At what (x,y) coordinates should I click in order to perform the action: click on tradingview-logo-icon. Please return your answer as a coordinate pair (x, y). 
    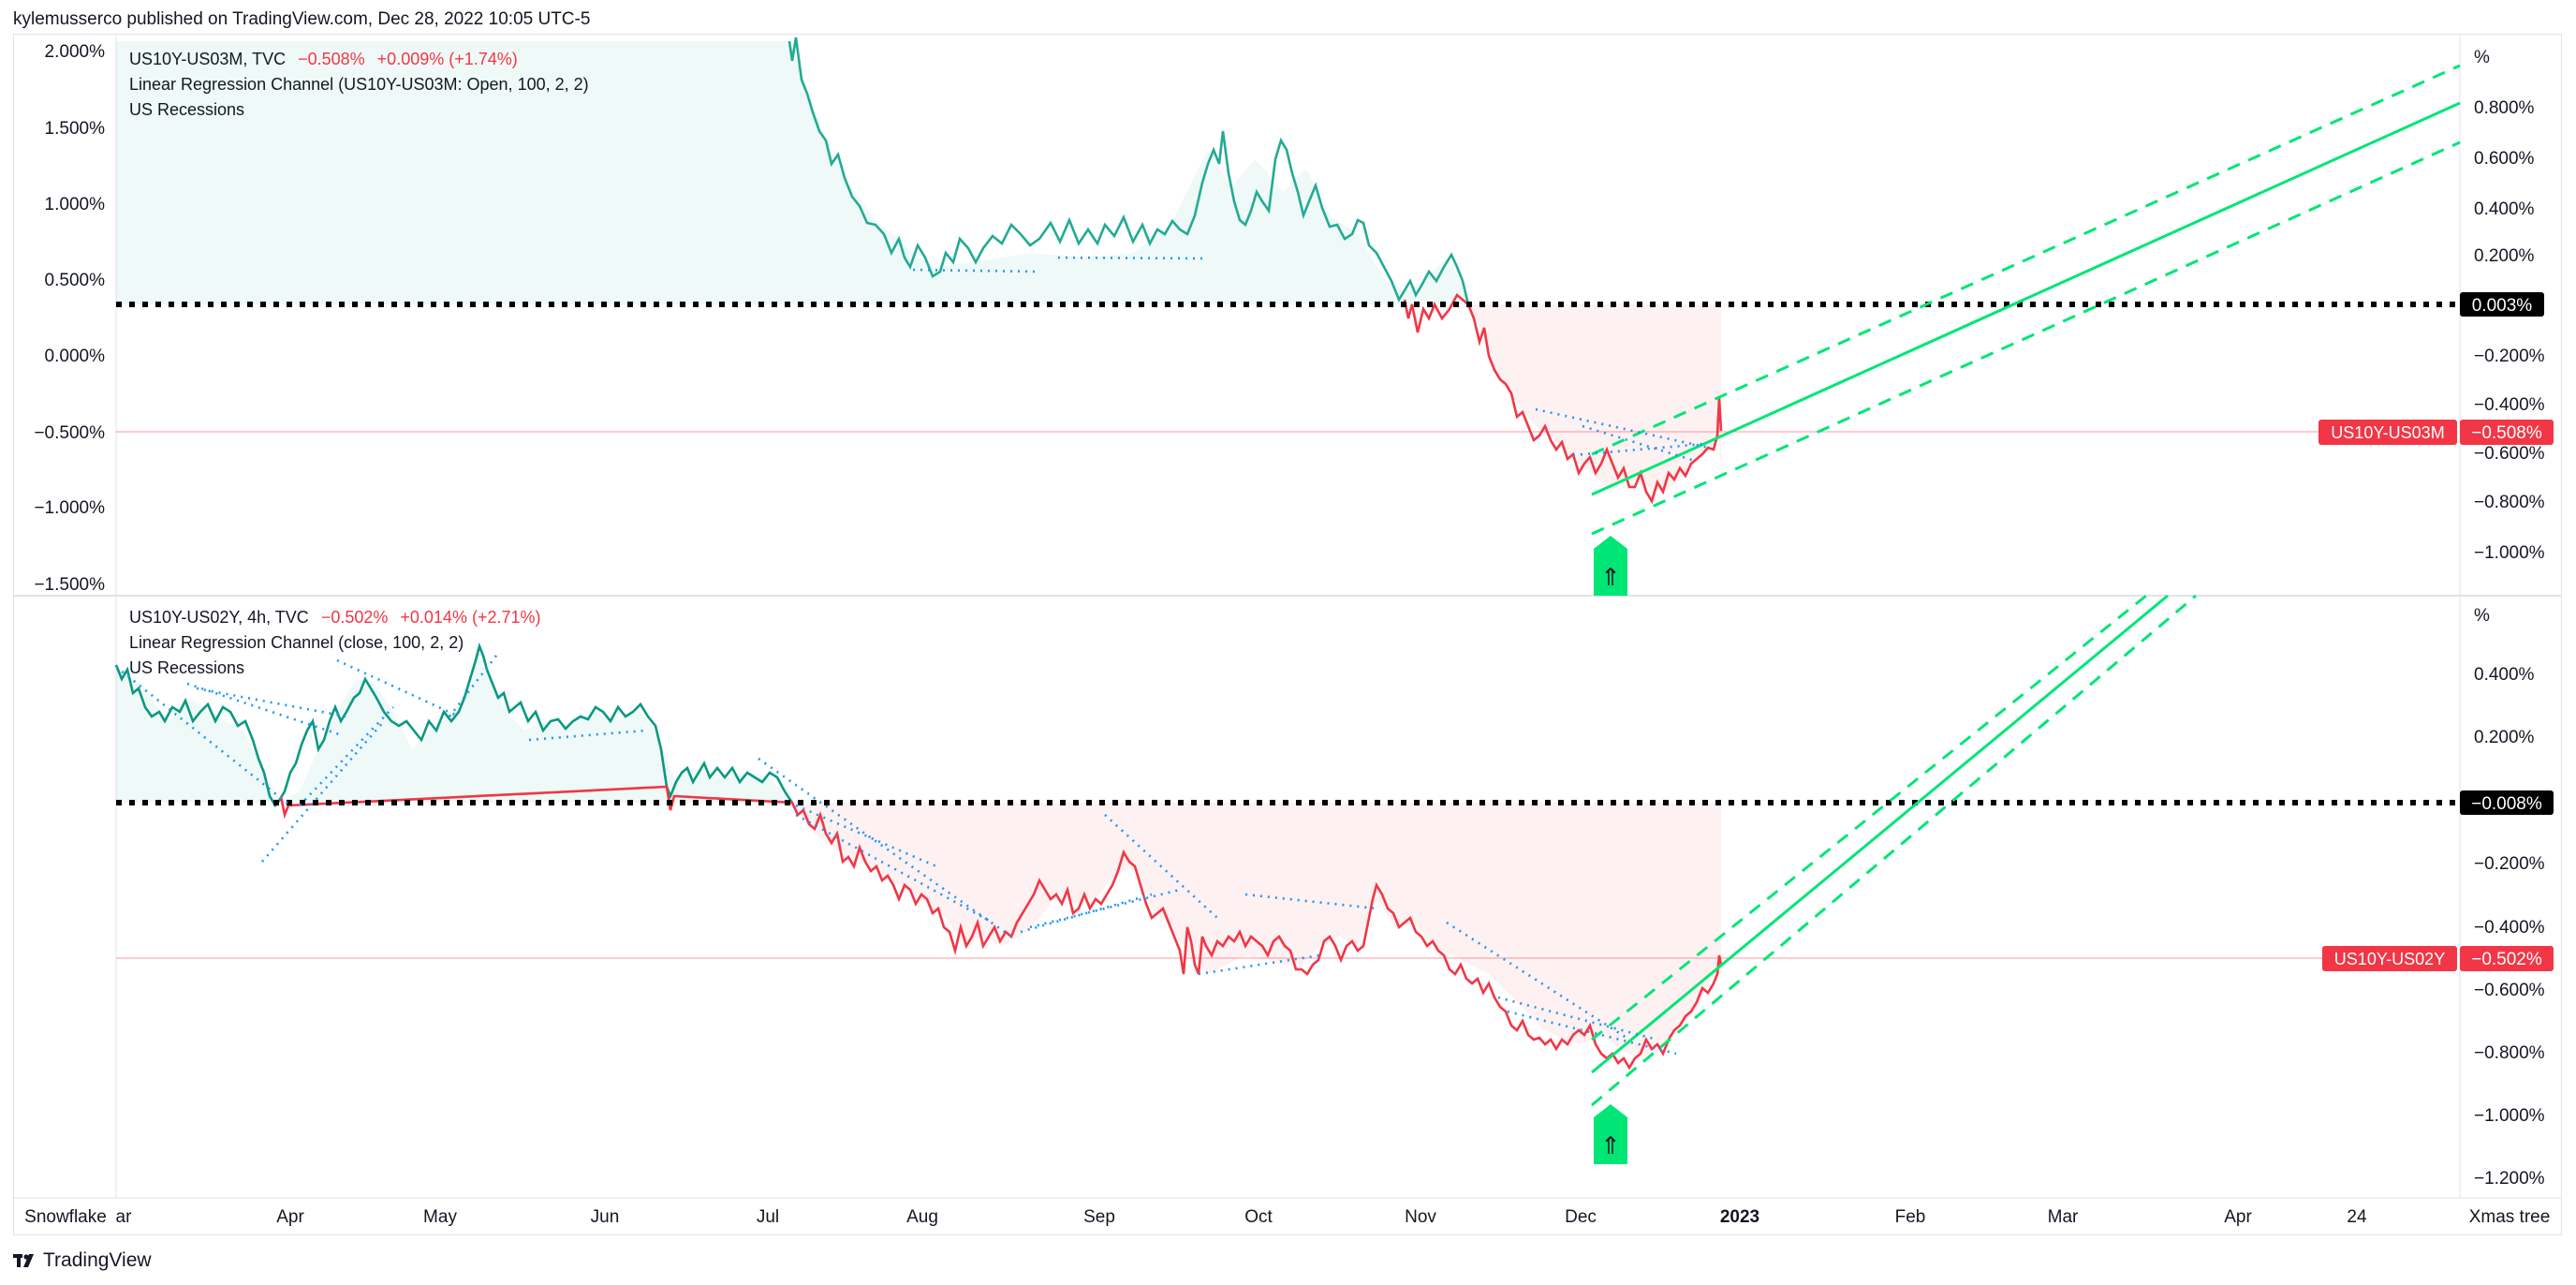
    Looking at the image, I should click on (23, 1260).